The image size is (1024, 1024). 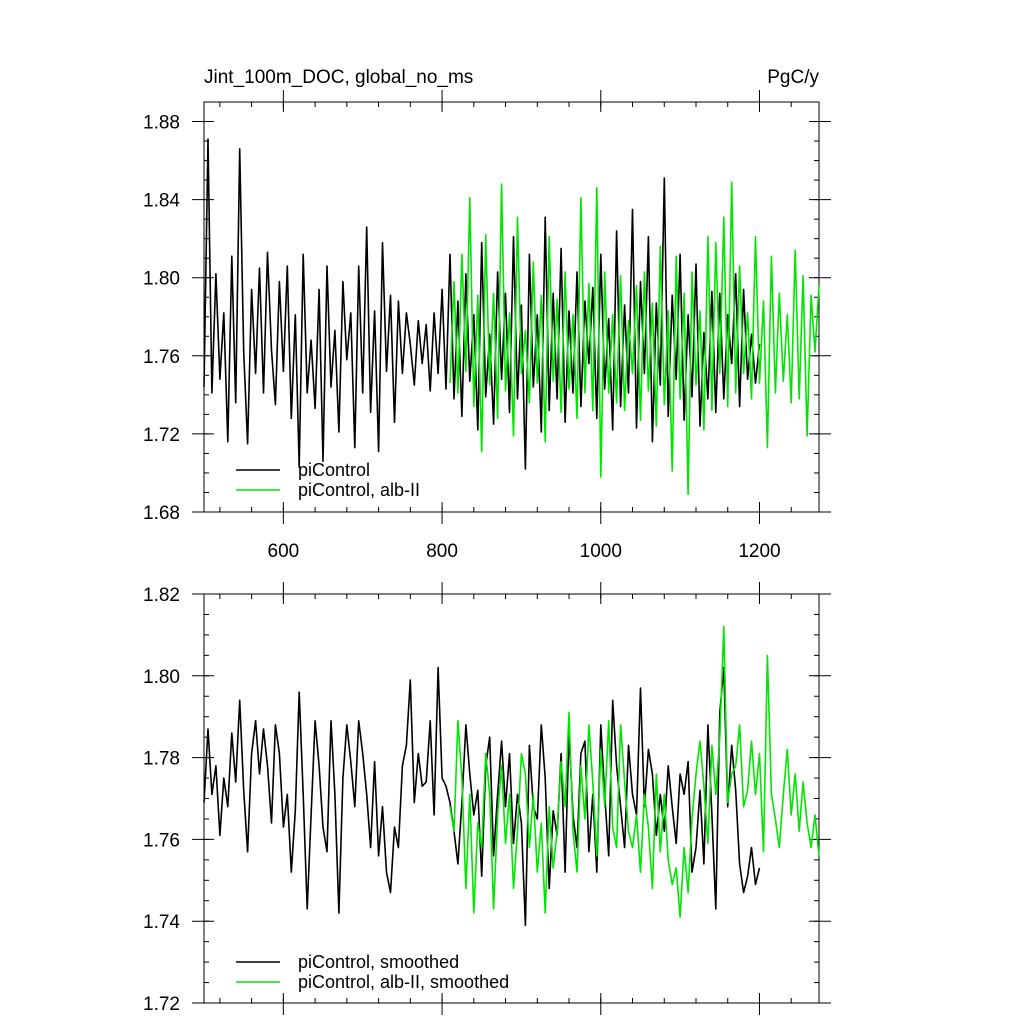 I want to click on y-tick-label: 1.68, so click(x=161, y=513).